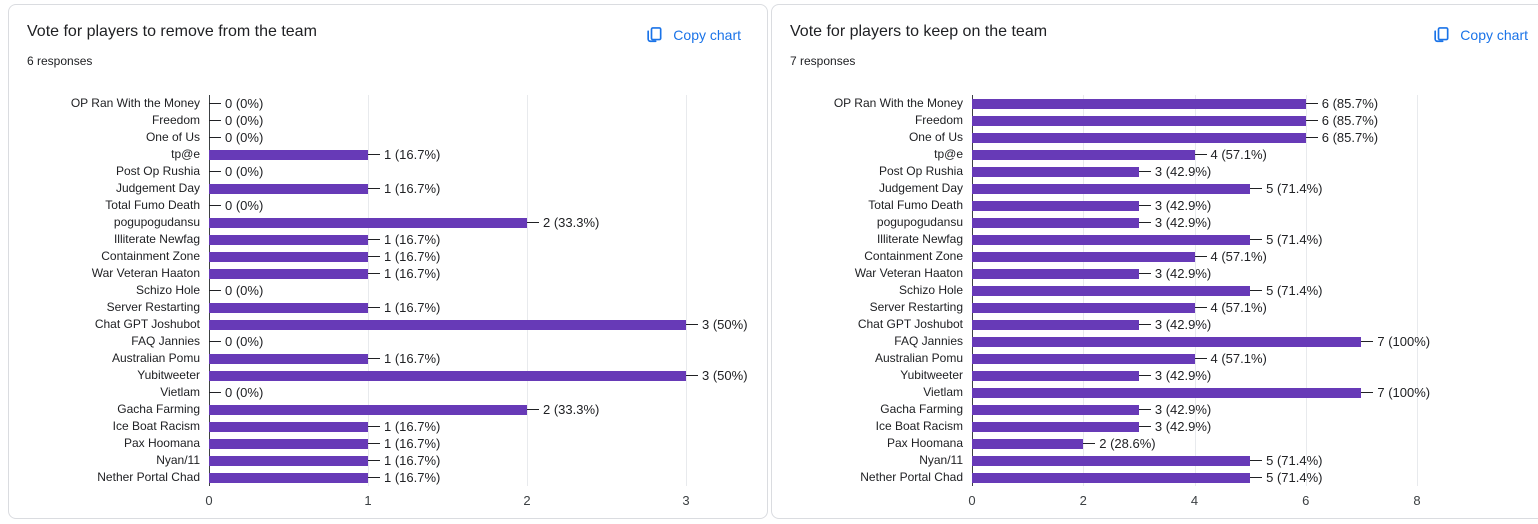  What do you see at coordinates (1201, 392) in the screenshot?
I see `plot-cell: 7 (100%)` at bounding box center [1201, 392].